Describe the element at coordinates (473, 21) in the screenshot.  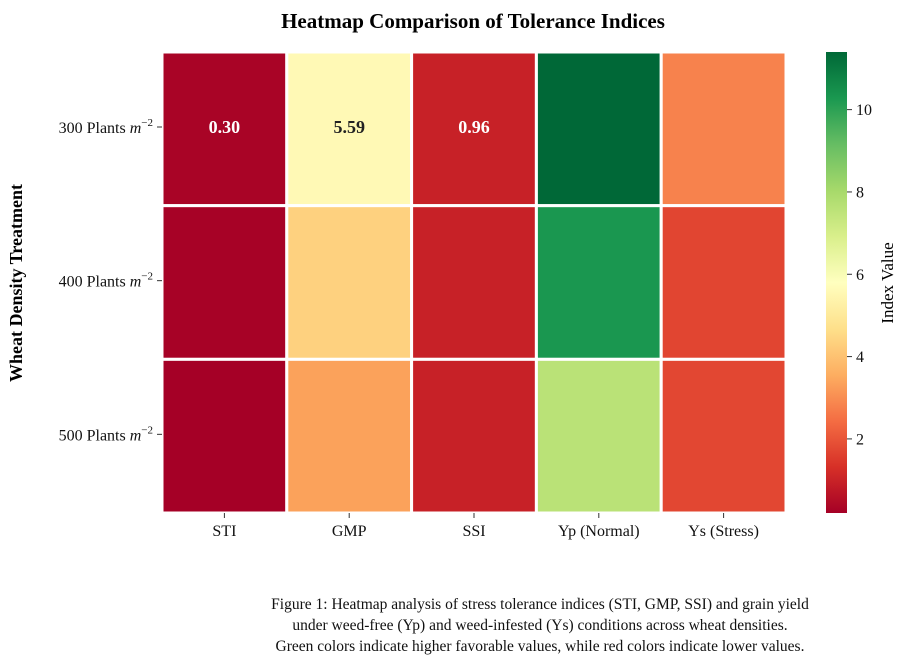
I see `chart-title: Heatmap Comparison of Tolerance Indices` at that location.